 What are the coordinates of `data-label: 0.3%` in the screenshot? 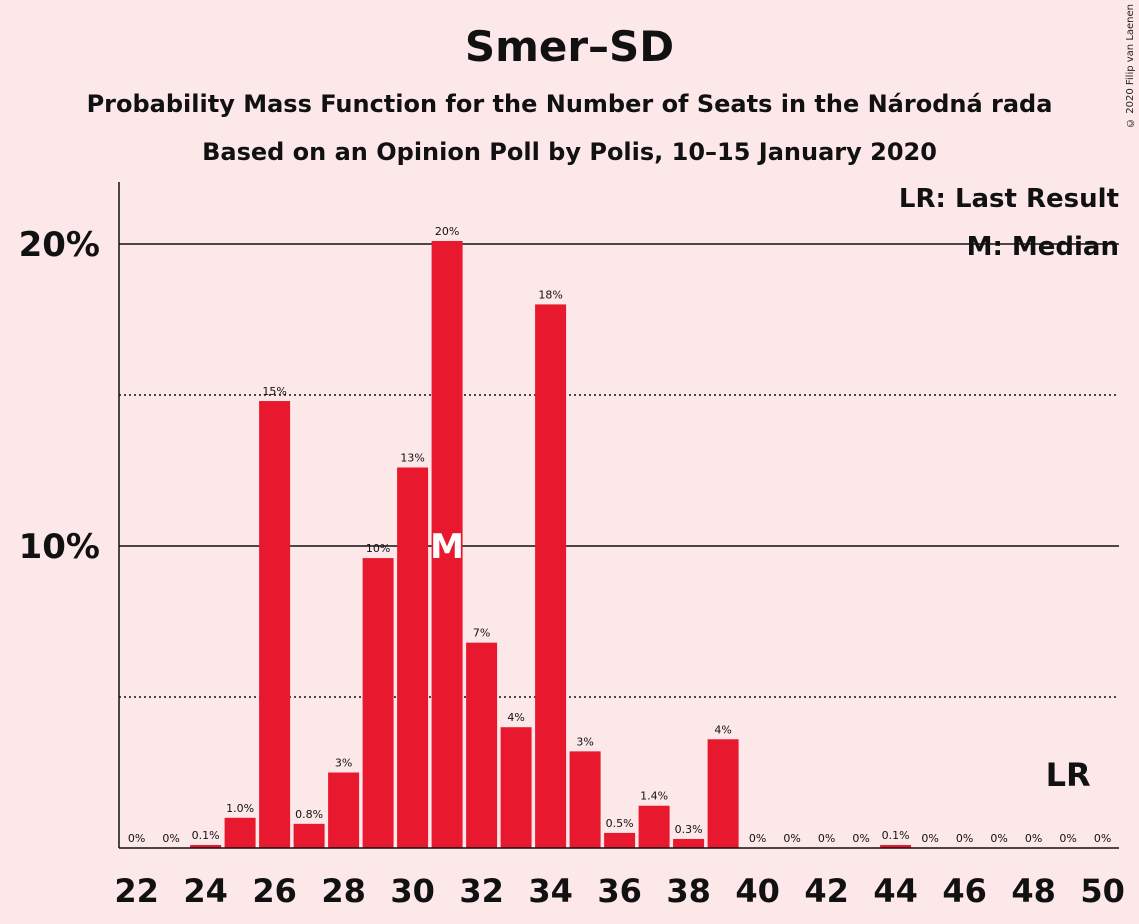 It's located at (689, 829).